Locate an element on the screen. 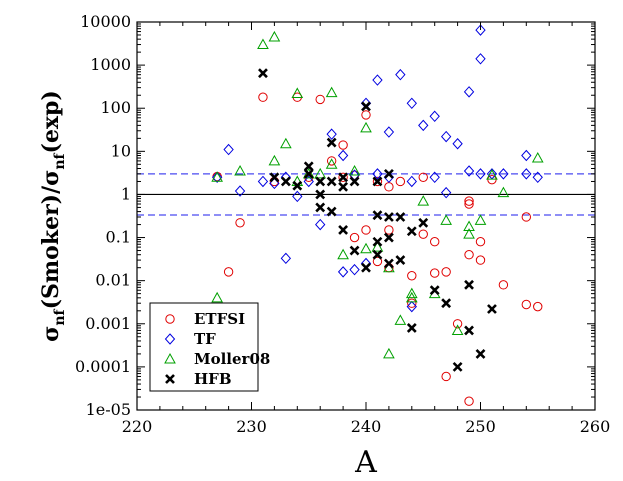 This screenshot has width=623, height=481. legend-marker-etfsi is located at coordinates (170, 319).